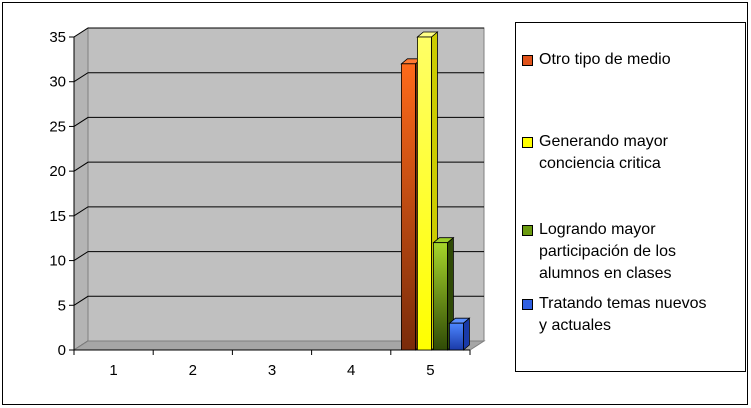 The height and width of the screenshot is (408, 751). I want to click on y-tick-label: 25, so click(57, 126).